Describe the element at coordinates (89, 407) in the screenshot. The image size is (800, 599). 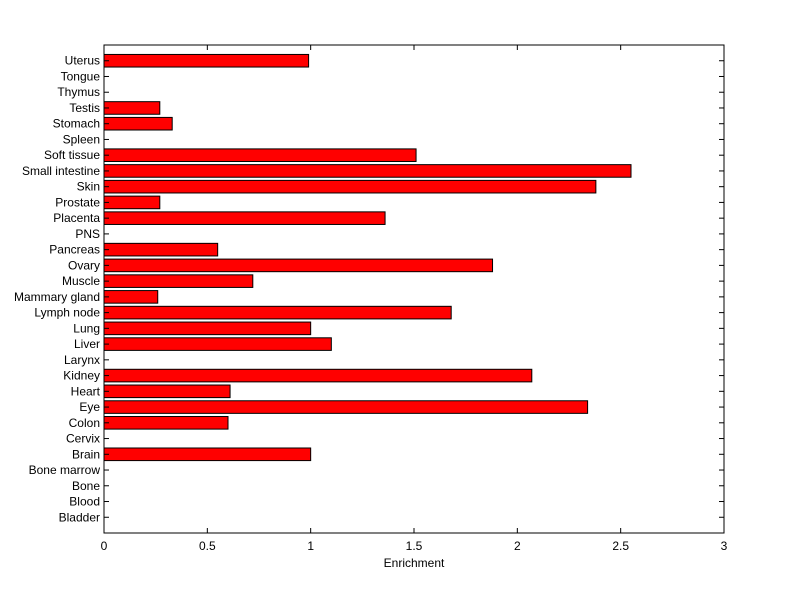
I see `y-tick-label: Eye` at that location.